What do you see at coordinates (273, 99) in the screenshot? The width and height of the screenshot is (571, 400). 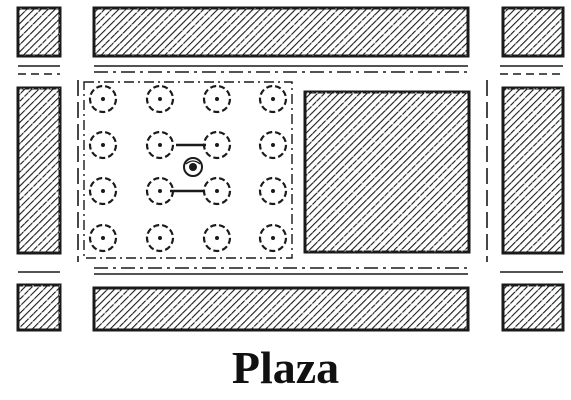 I see `tree-r1-c4` at bounding box center [273, 99].